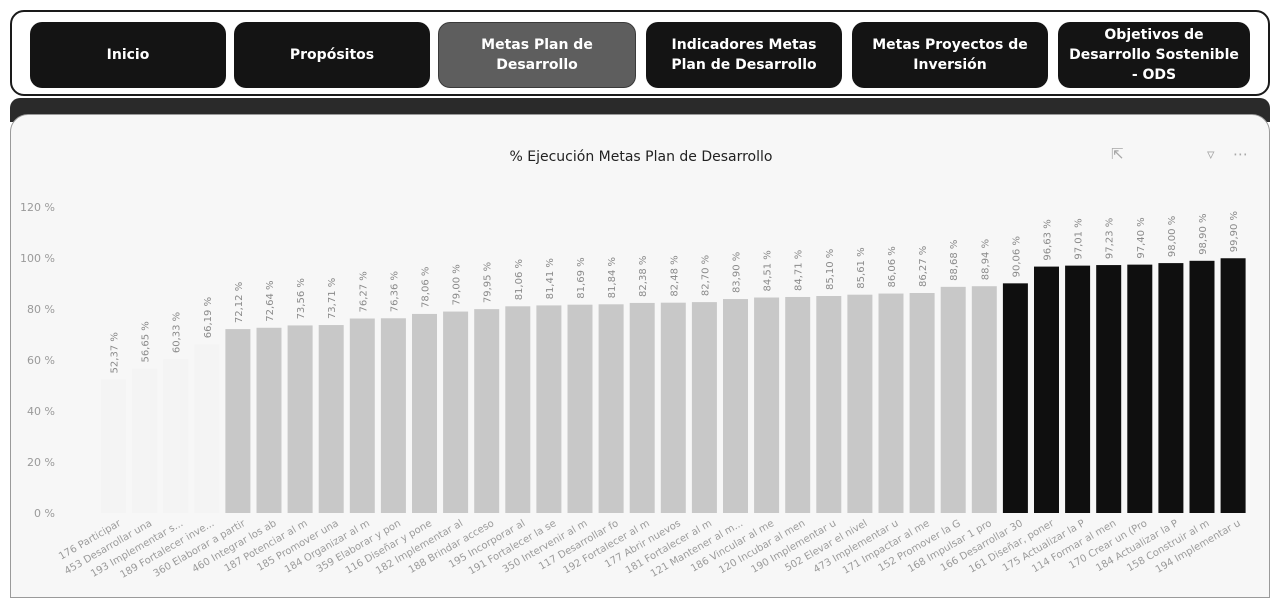 The height and width of the screenshot is (598, 1280). I want to click on data-label: 90,06 %, so click(1016, 256).